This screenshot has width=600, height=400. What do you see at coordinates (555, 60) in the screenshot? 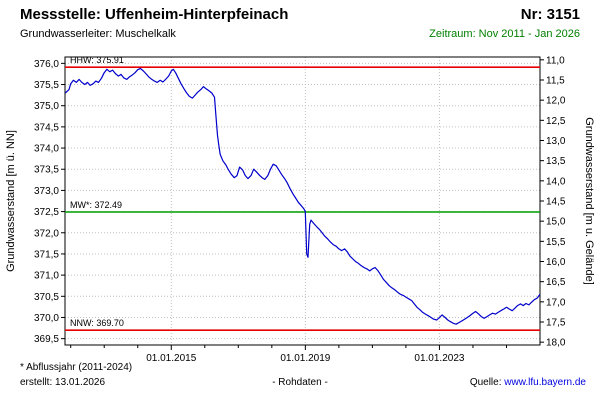
I see `right-axis-tick-label: 11,0` at bounding box center [555, 60].